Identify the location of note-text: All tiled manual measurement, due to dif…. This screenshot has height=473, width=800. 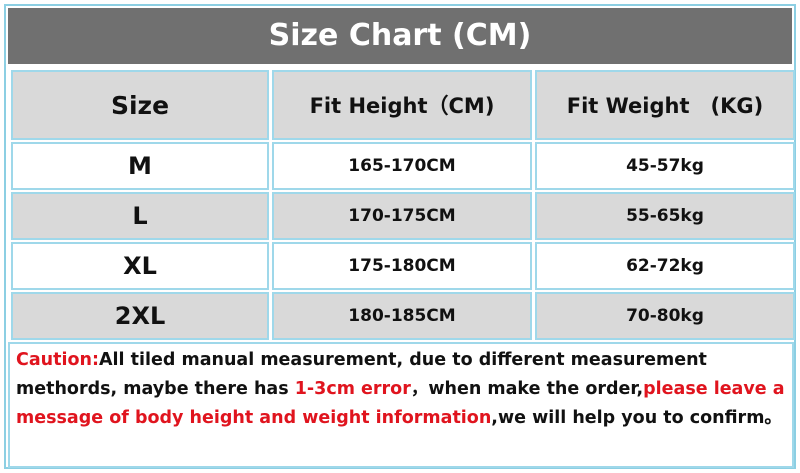
(361, 374).